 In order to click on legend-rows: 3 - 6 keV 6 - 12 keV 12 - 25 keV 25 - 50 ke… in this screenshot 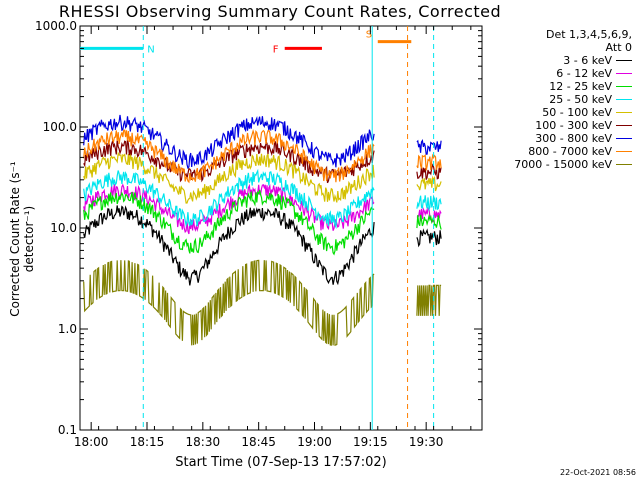, I will do `click(561, 112)`.